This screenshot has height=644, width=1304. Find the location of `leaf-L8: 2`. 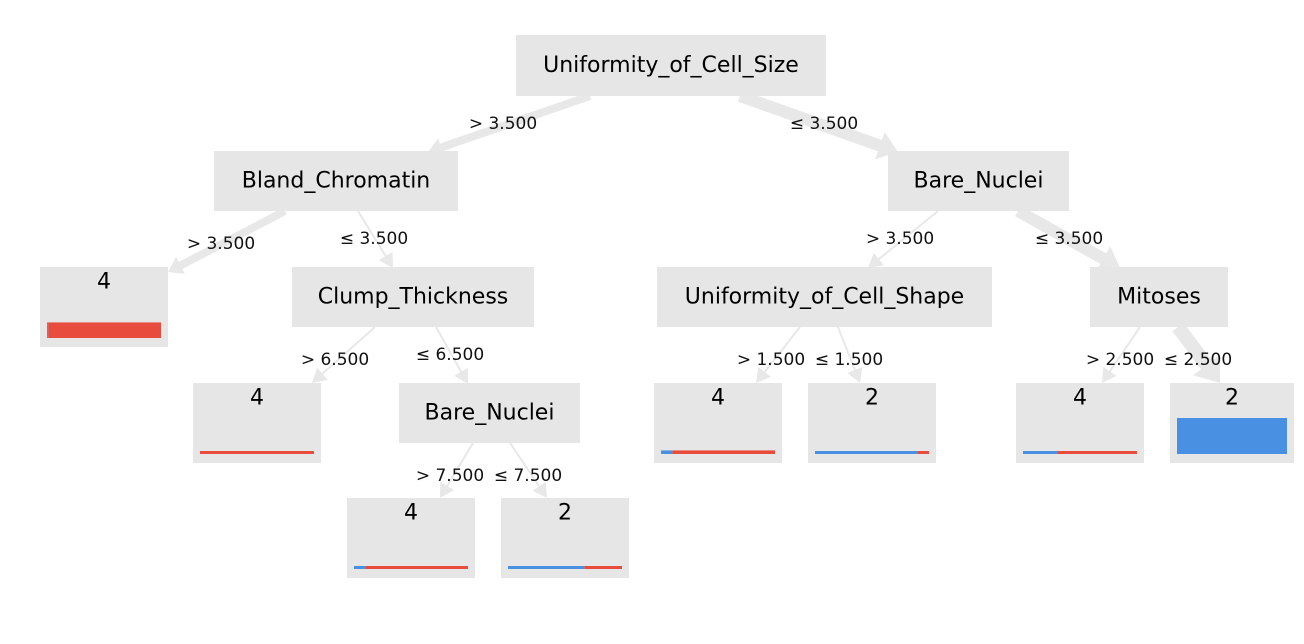

leaf-L8: 2 is located at coordinates (1232, 423).